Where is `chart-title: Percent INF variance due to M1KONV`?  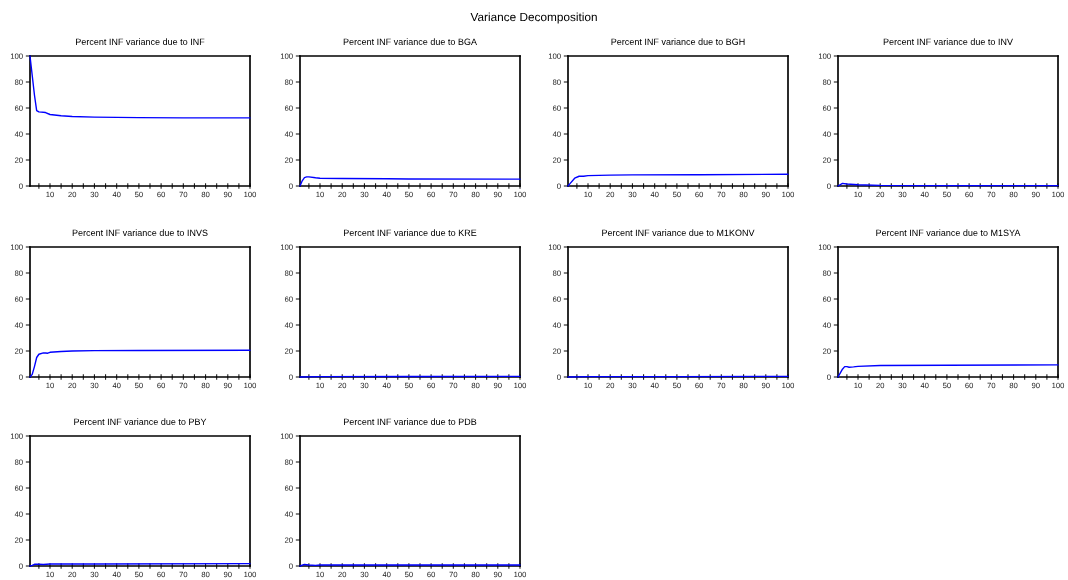 chart-title: Percent INF variance due to M1KONV is located at coordinates (678, 232).